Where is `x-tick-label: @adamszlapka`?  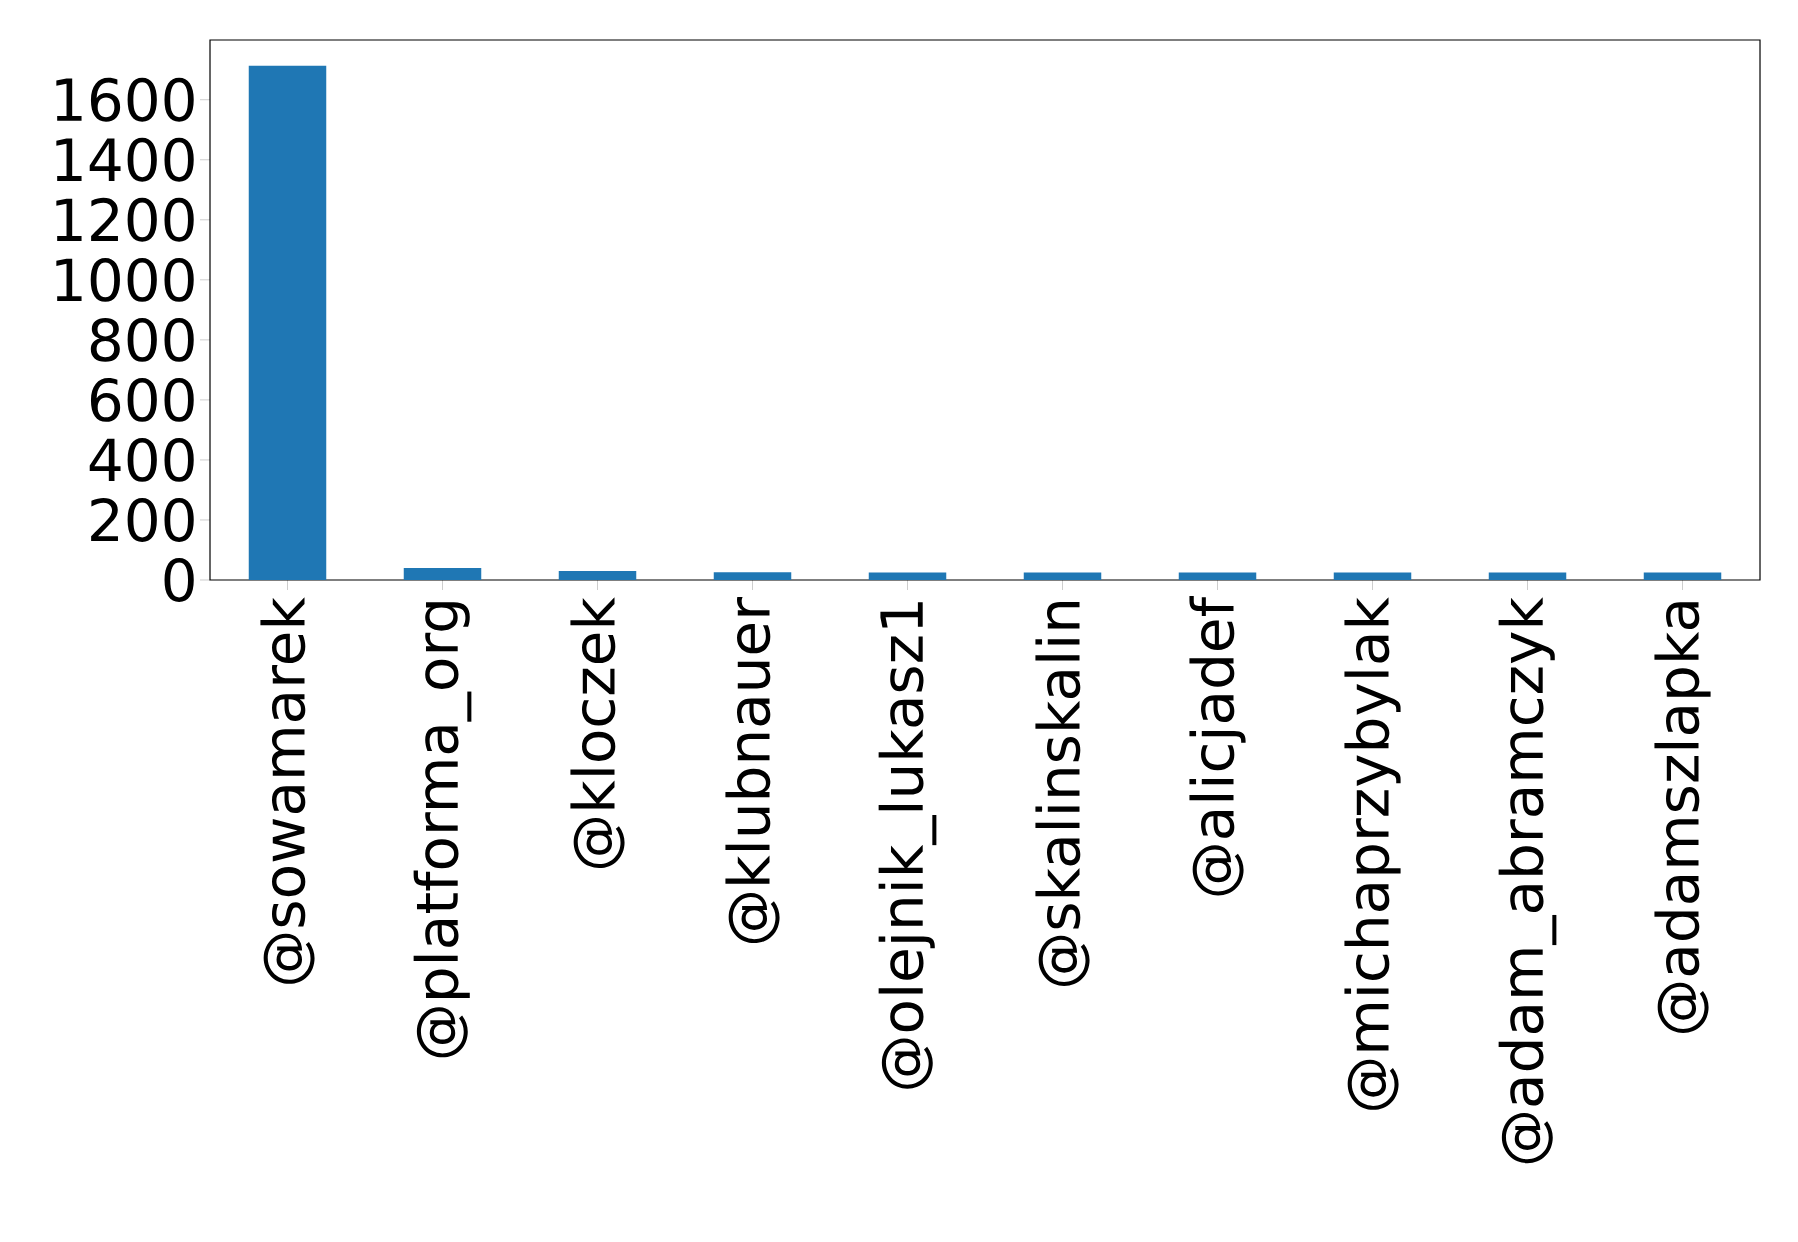
x-tick-label: @adamszlapka is located at coordinates (1682, 817).